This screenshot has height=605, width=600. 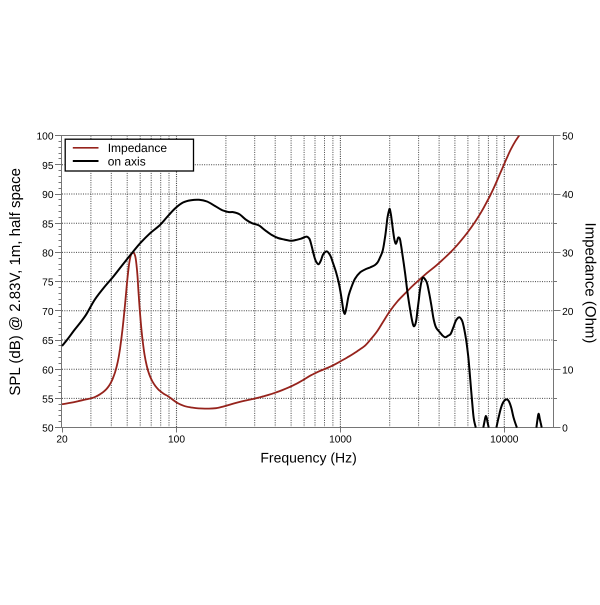 I want to click on svg-text:SPL (dB) @ 2.83V, 1m, half spa: SPL (dB) @ 2.83V, 1m, half space, so click(x=15, y=282).